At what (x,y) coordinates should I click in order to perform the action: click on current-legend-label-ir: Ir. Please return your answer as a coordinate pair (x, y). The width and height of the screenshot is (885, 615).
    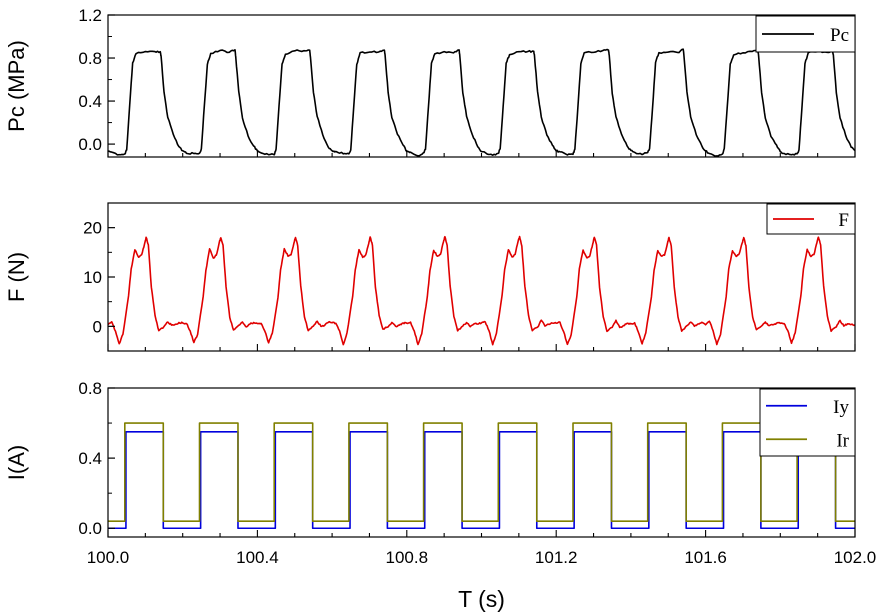
    Looking at the image, I should click on (842, 440).